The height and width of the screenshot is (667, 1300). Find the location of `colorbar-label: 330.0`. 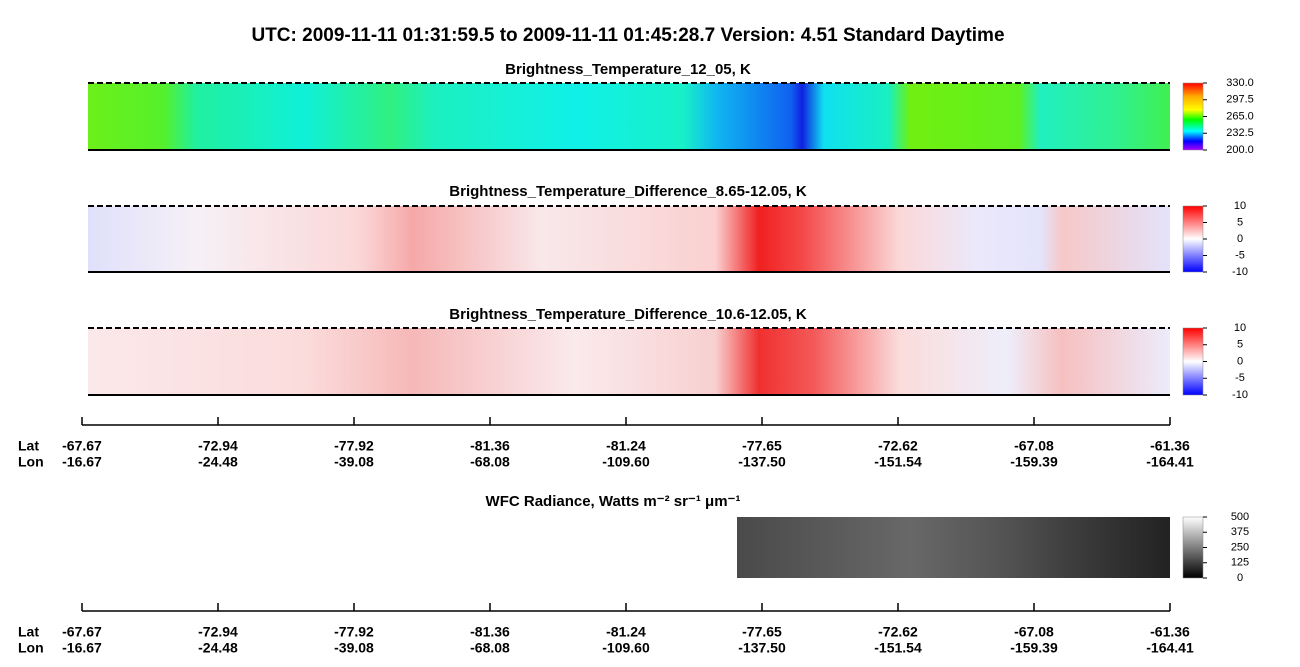

colorbar-label: 330.0 is located at coordinates (1240, 83).